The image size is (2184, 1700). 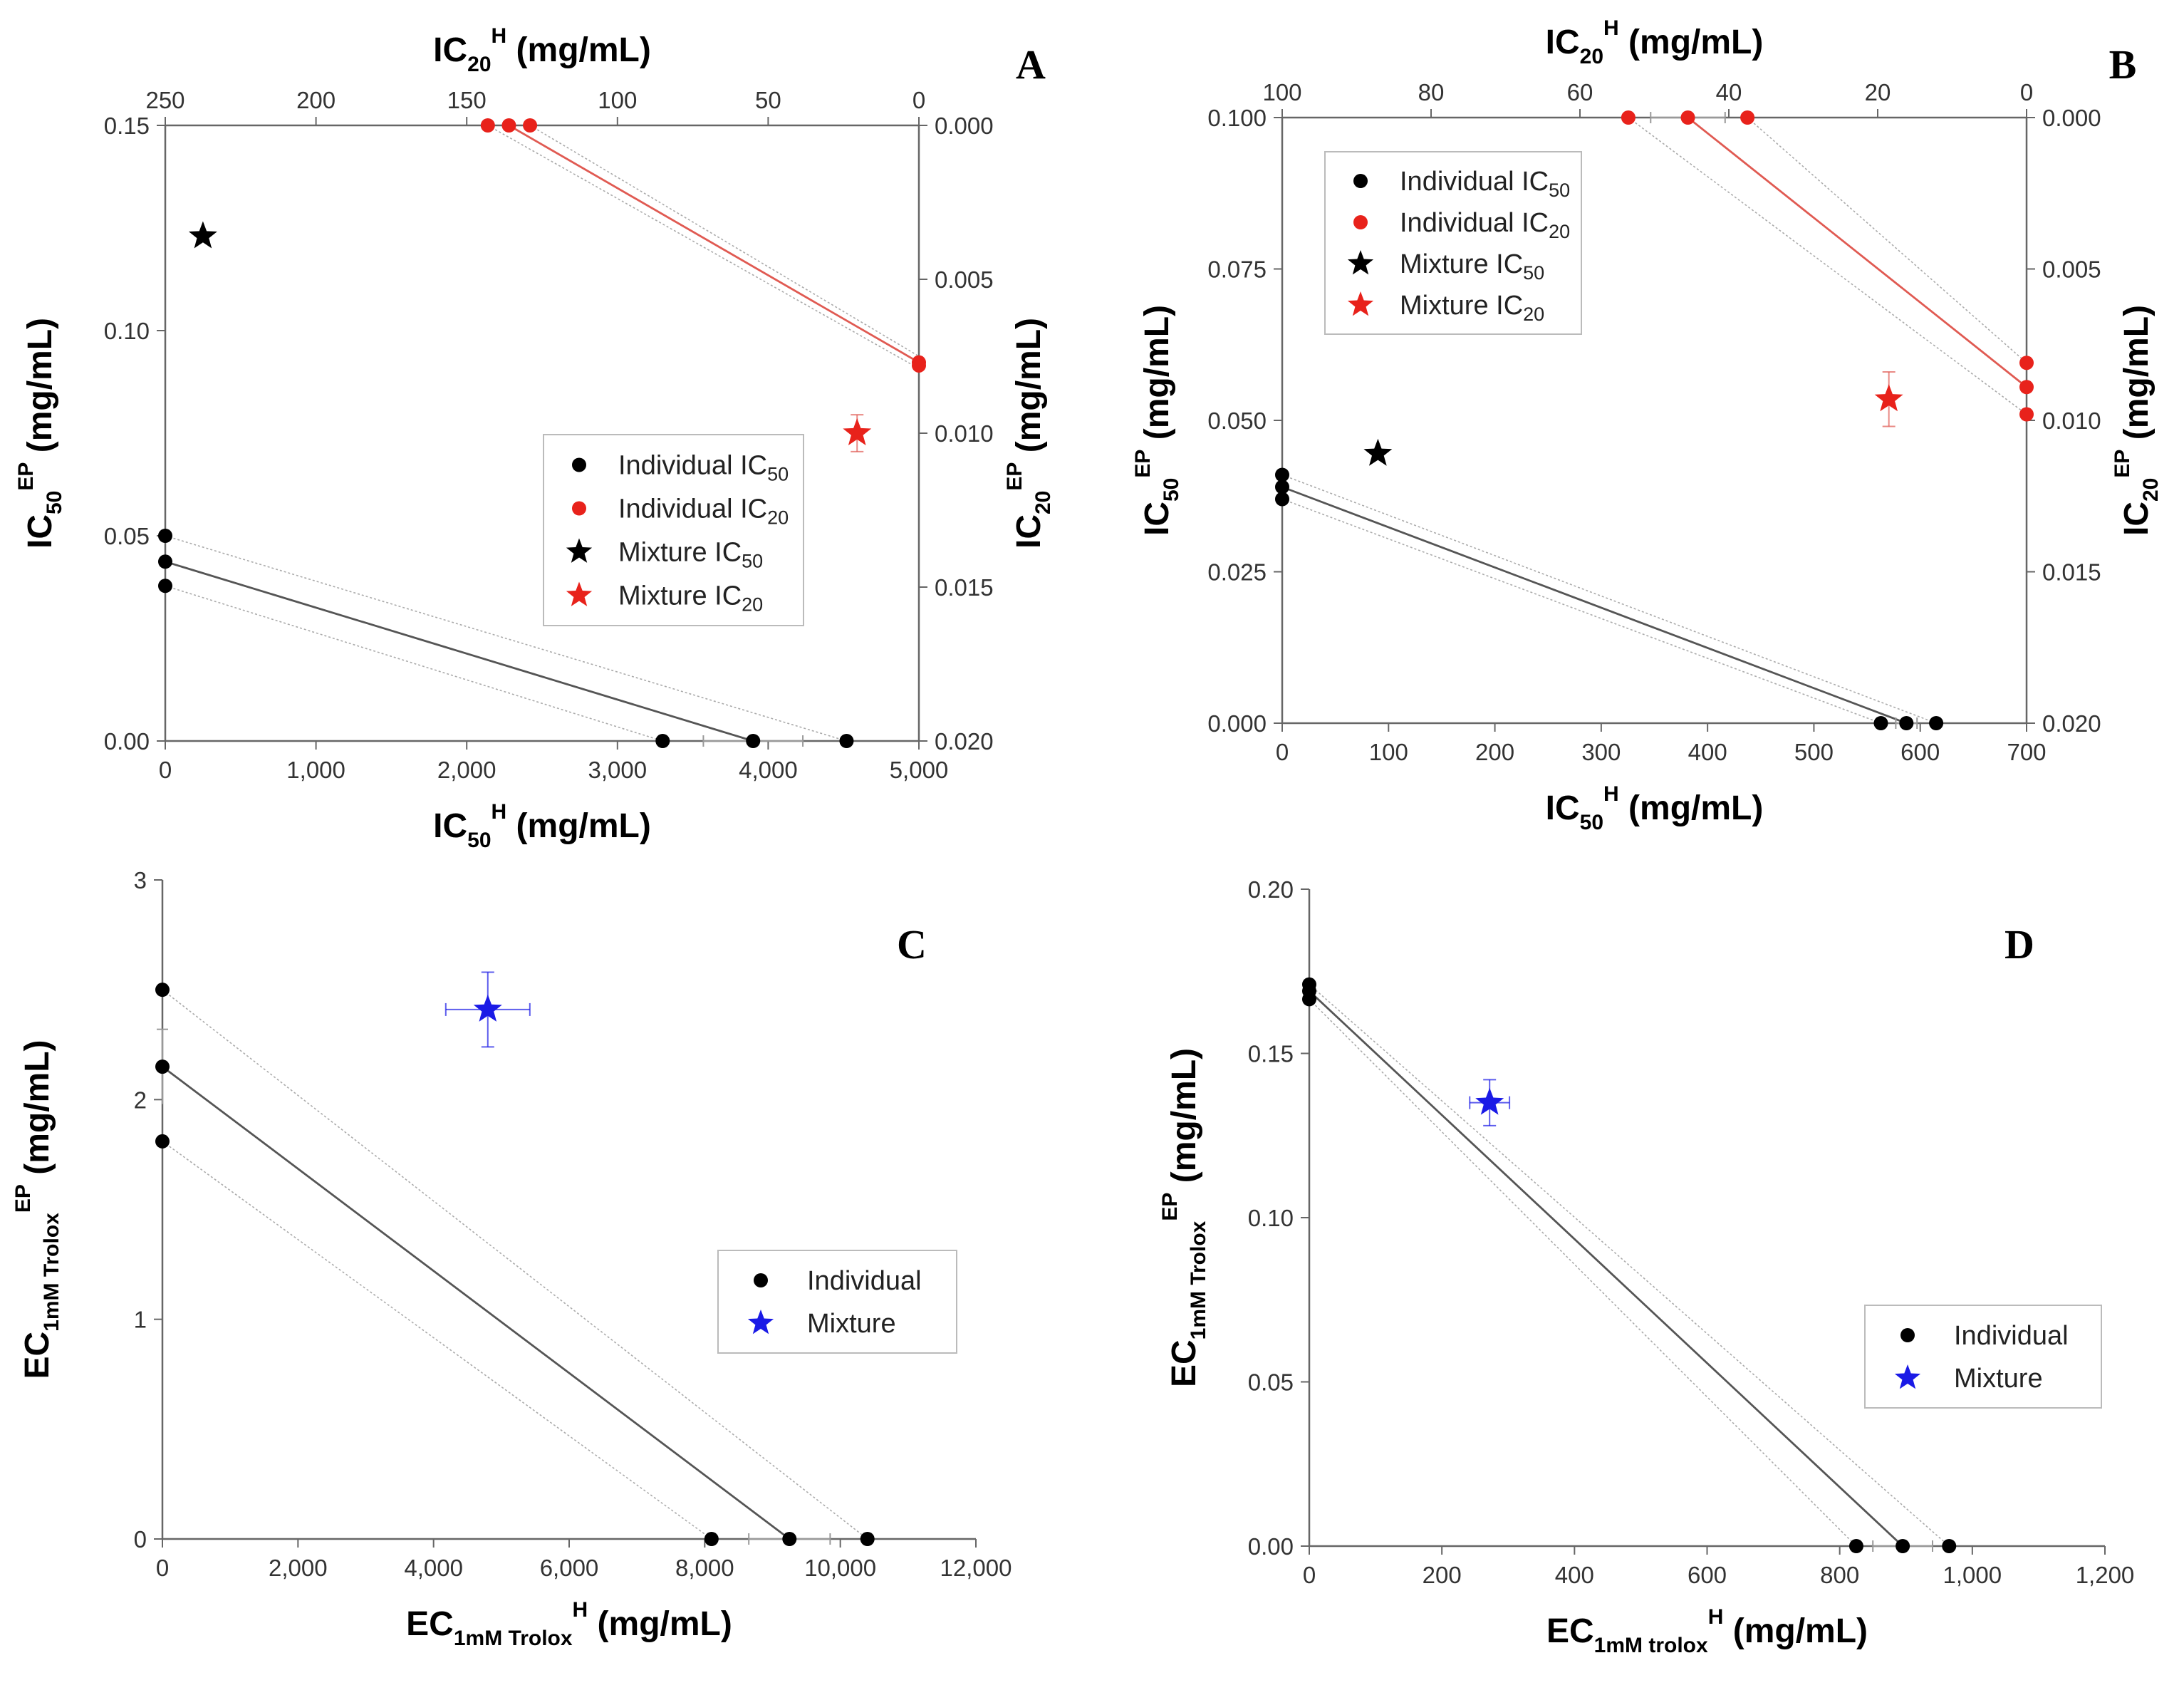 I want to click on y-tick-label: 0.00, so click(x=1271, y=1546).